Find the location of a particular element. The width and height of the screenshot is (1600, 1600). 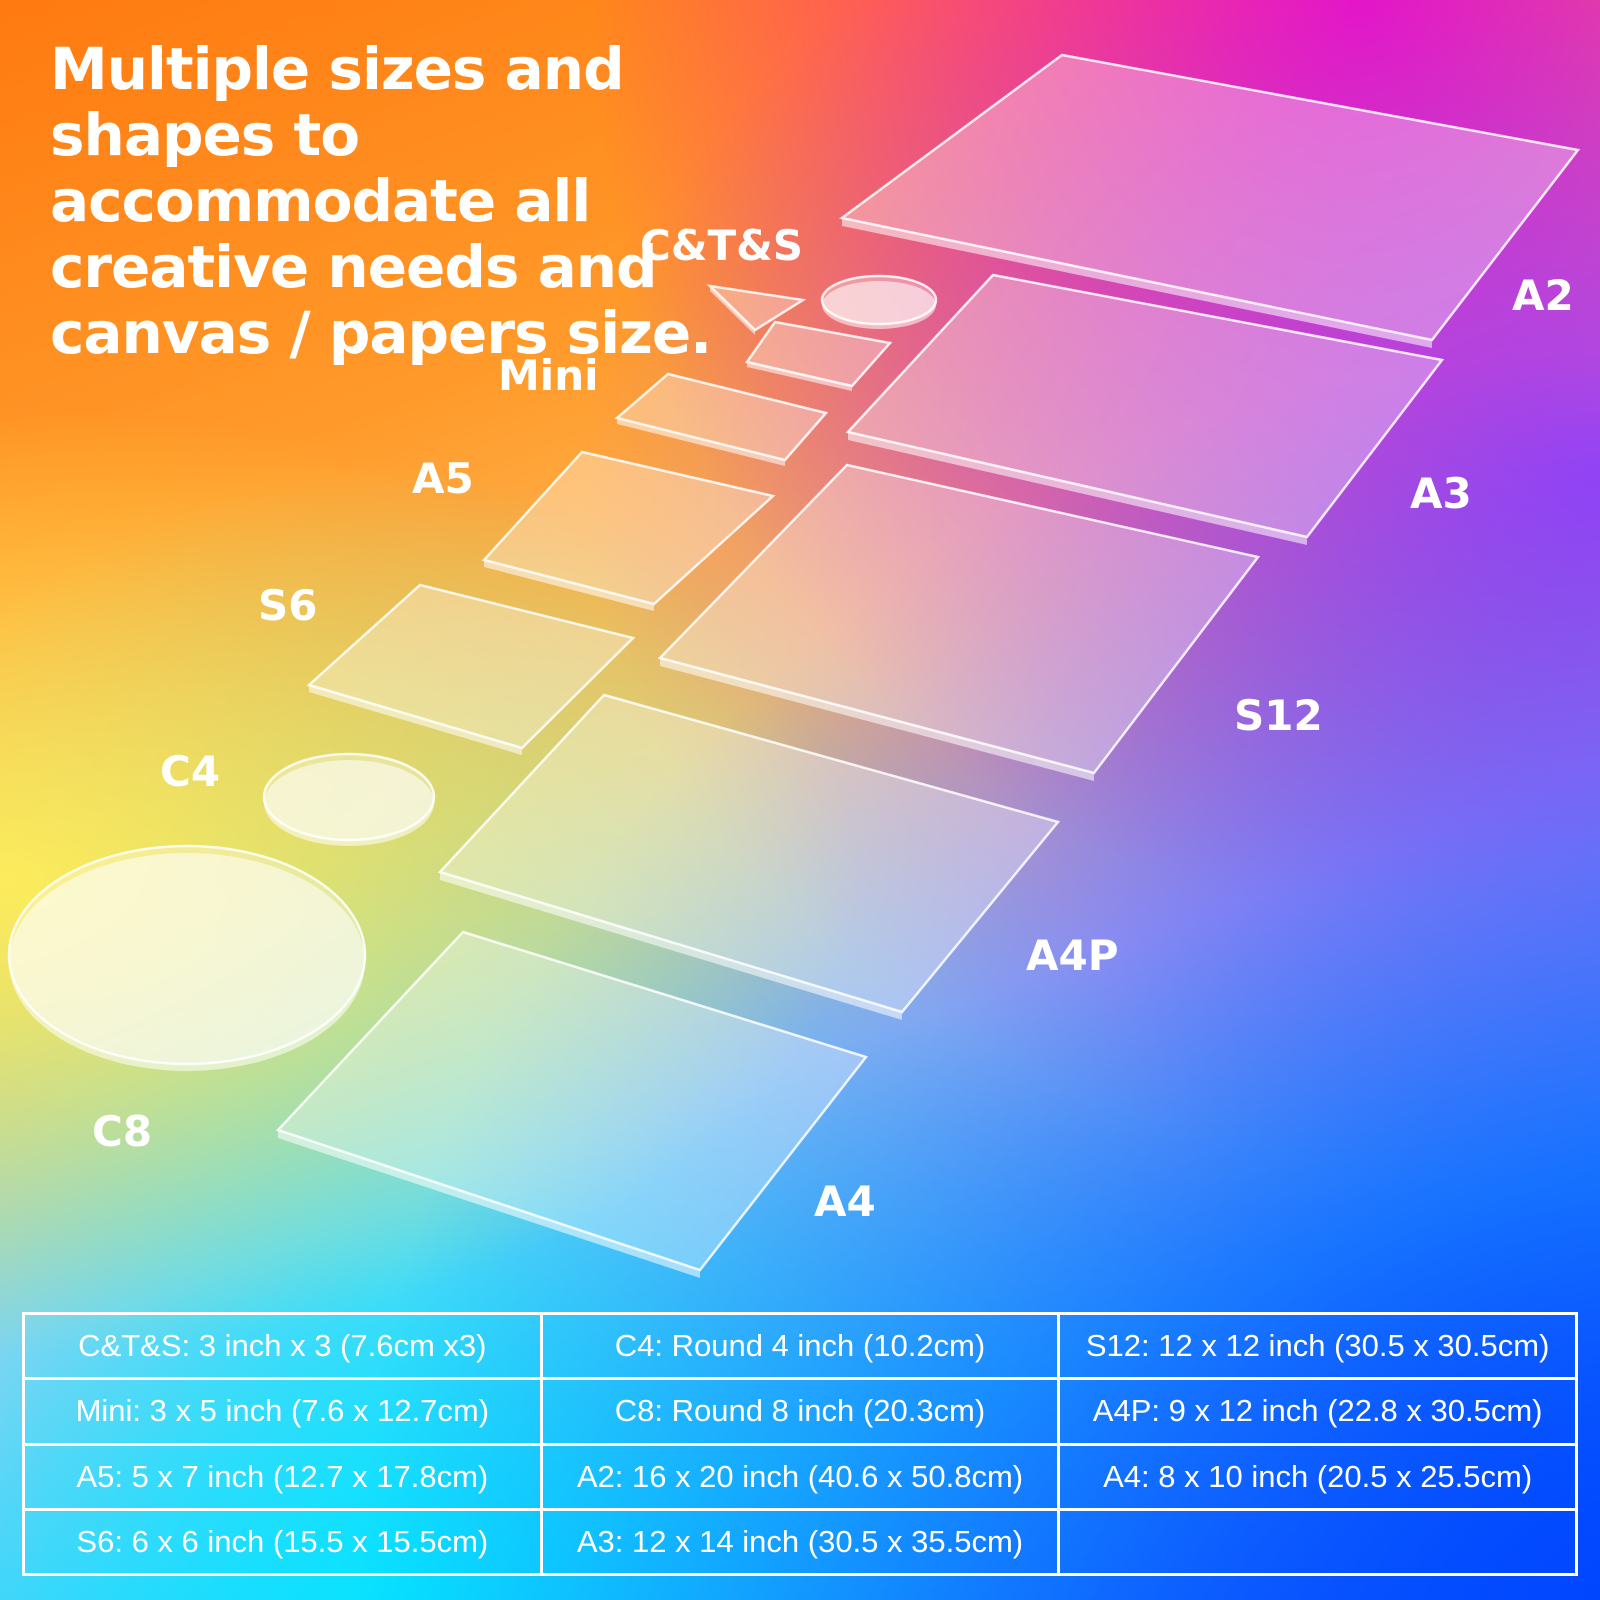

label-cts: C&T&S is located at coordinates (721, 245).